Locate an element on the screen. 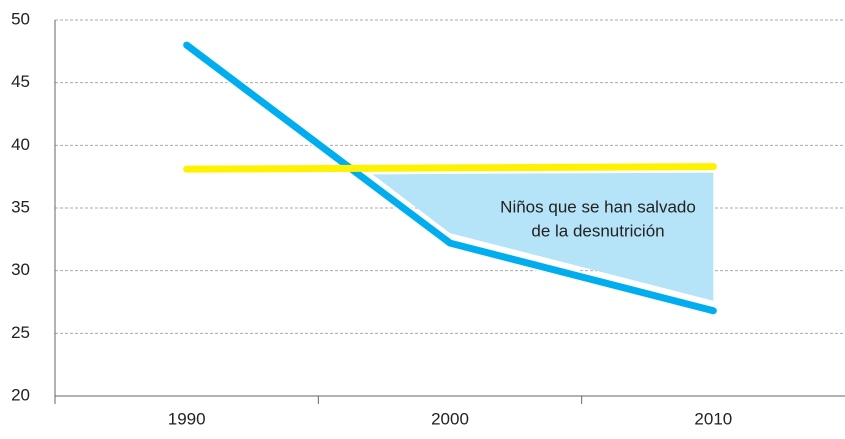  x-tick-label: 1990 is located at coordinates (187, 418).